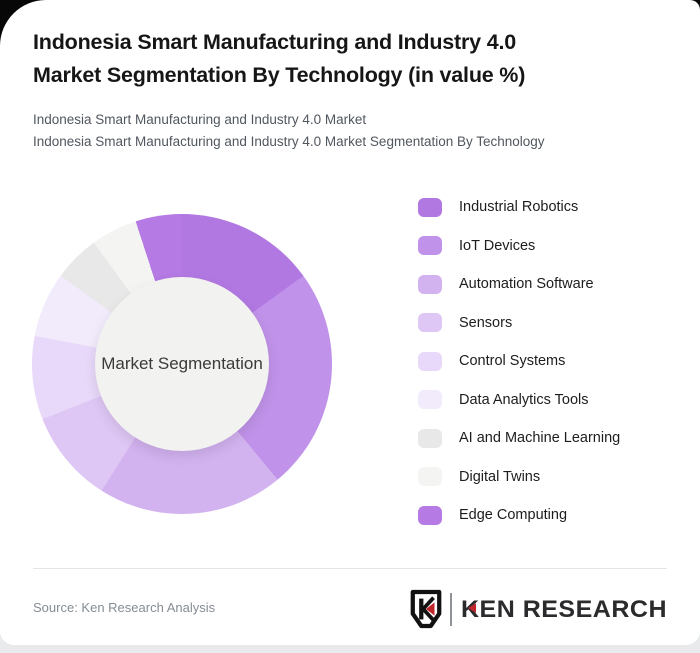  What do you see at coordinates (350, 568) in the screenshot?
I see `footer-divider` at bounding box center [350, 568].